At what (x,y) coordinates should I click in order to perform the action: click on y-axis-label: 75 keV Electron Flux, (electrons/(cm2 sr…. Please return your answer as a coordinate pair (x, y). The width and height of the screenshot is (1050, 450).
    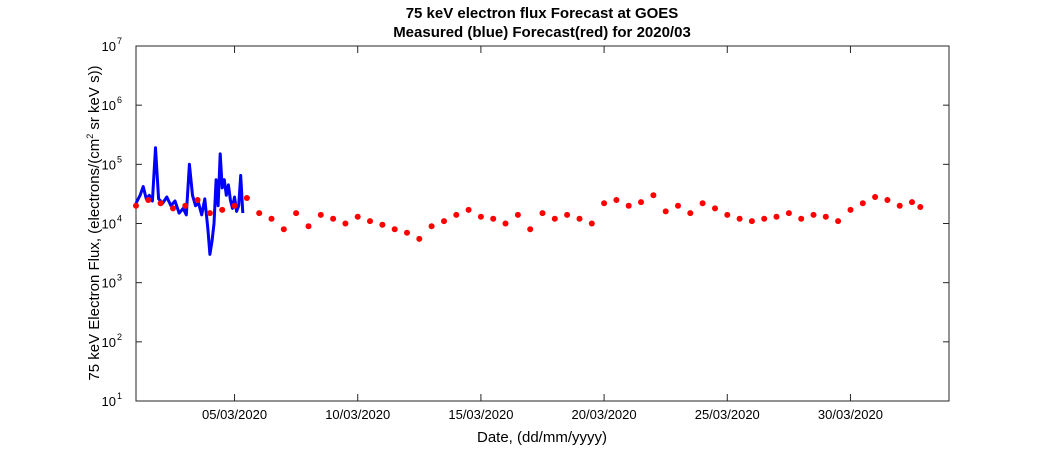
    Looking at the image, I should click on (94, 222).